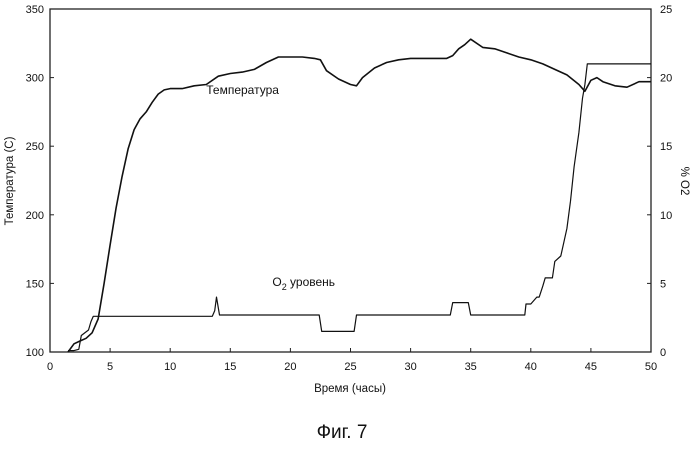 The height and width of the screenshot is (450, 698). What do you see at coordinates (10, 180) in the screenshot?
I see `y-axis-title-left: Температура (С)` at bounding box center [10, 180].